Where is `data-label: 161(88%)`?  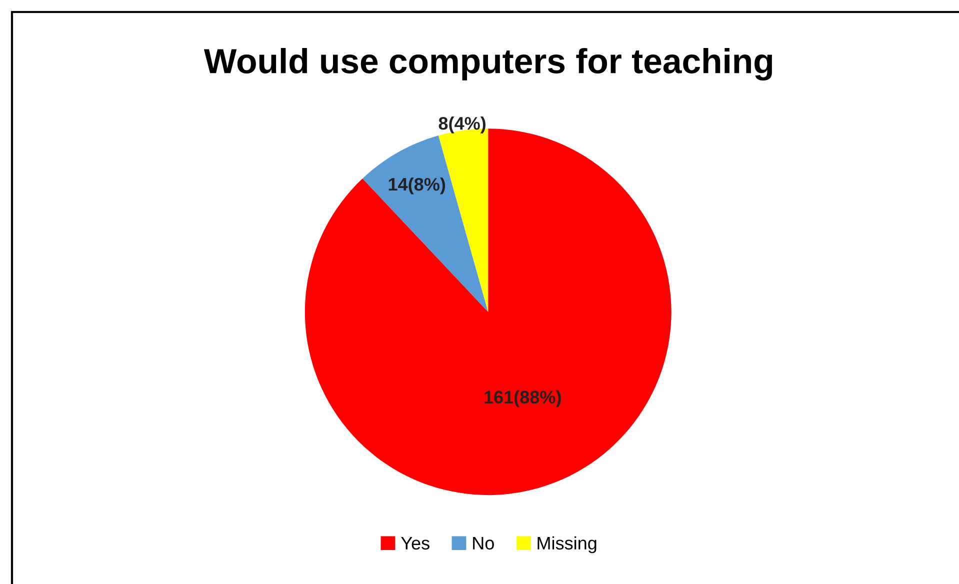 data-label: 161(88%) is located at coordinates (522, 399).